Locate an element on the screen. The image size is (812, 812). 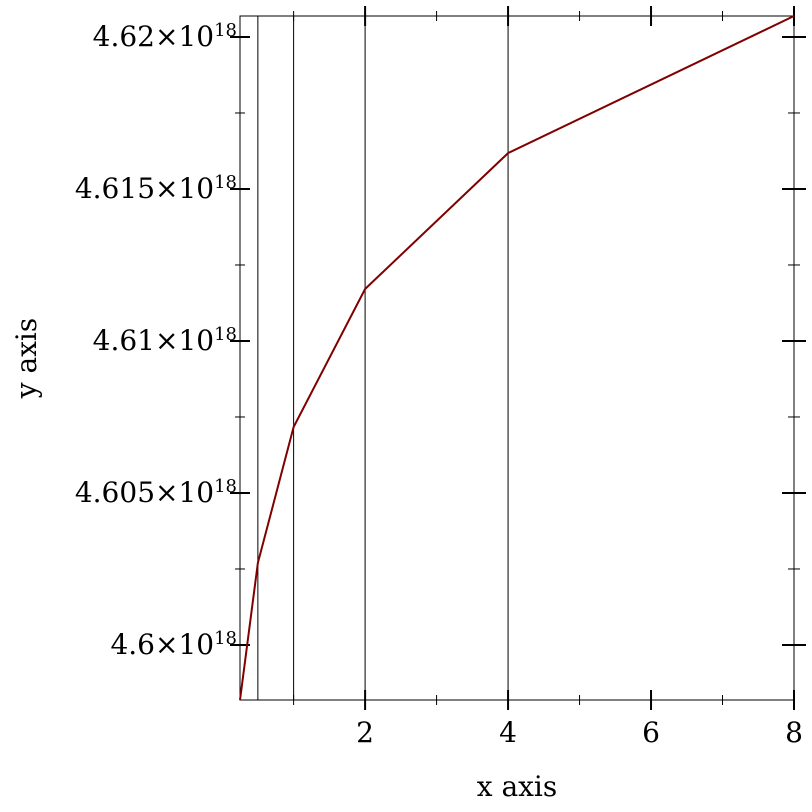
y-axis-label: y axis is located at coordinates (26, 359).